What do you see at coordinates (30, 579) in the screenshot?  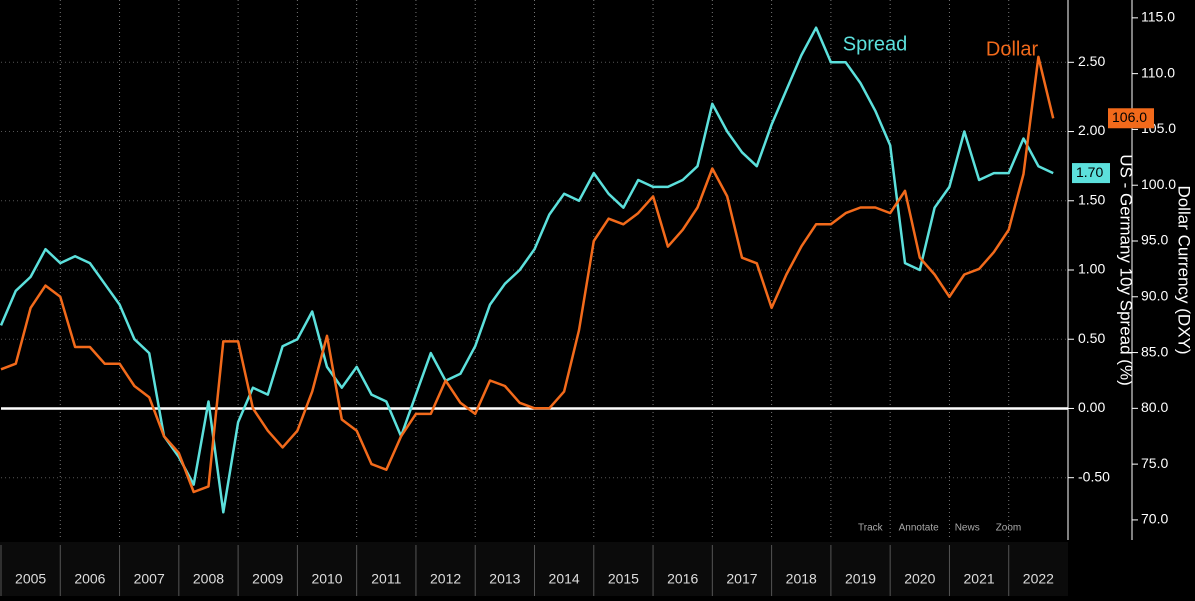 I see `x-tick-label: 2005` at bounding box center [30, 579].